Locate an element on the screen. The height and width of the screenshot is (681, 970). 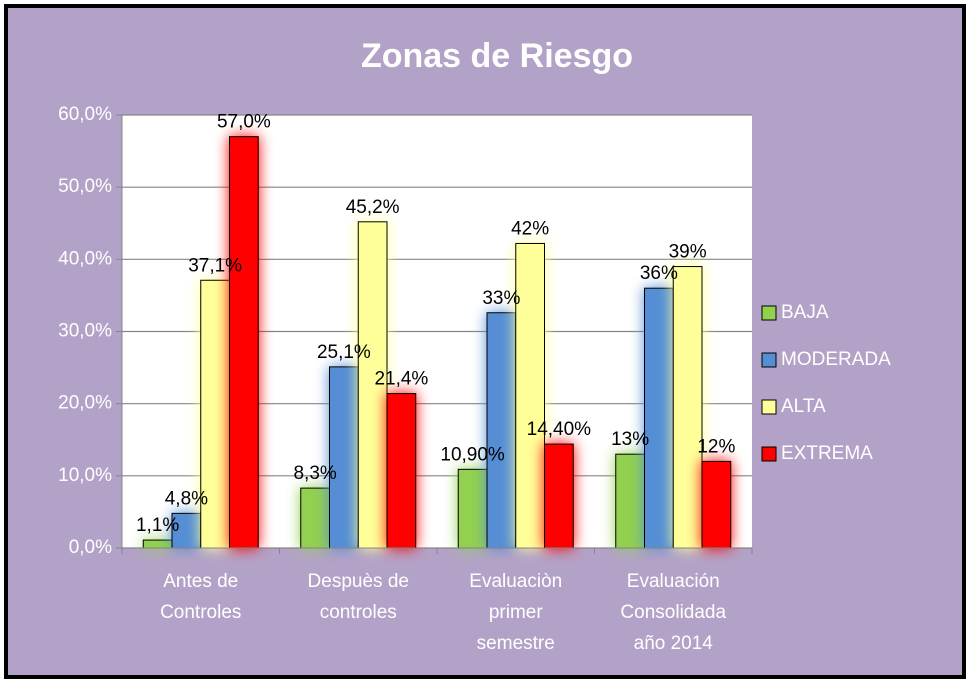
data-label: 1,1% is located at coordinates (157, 525).